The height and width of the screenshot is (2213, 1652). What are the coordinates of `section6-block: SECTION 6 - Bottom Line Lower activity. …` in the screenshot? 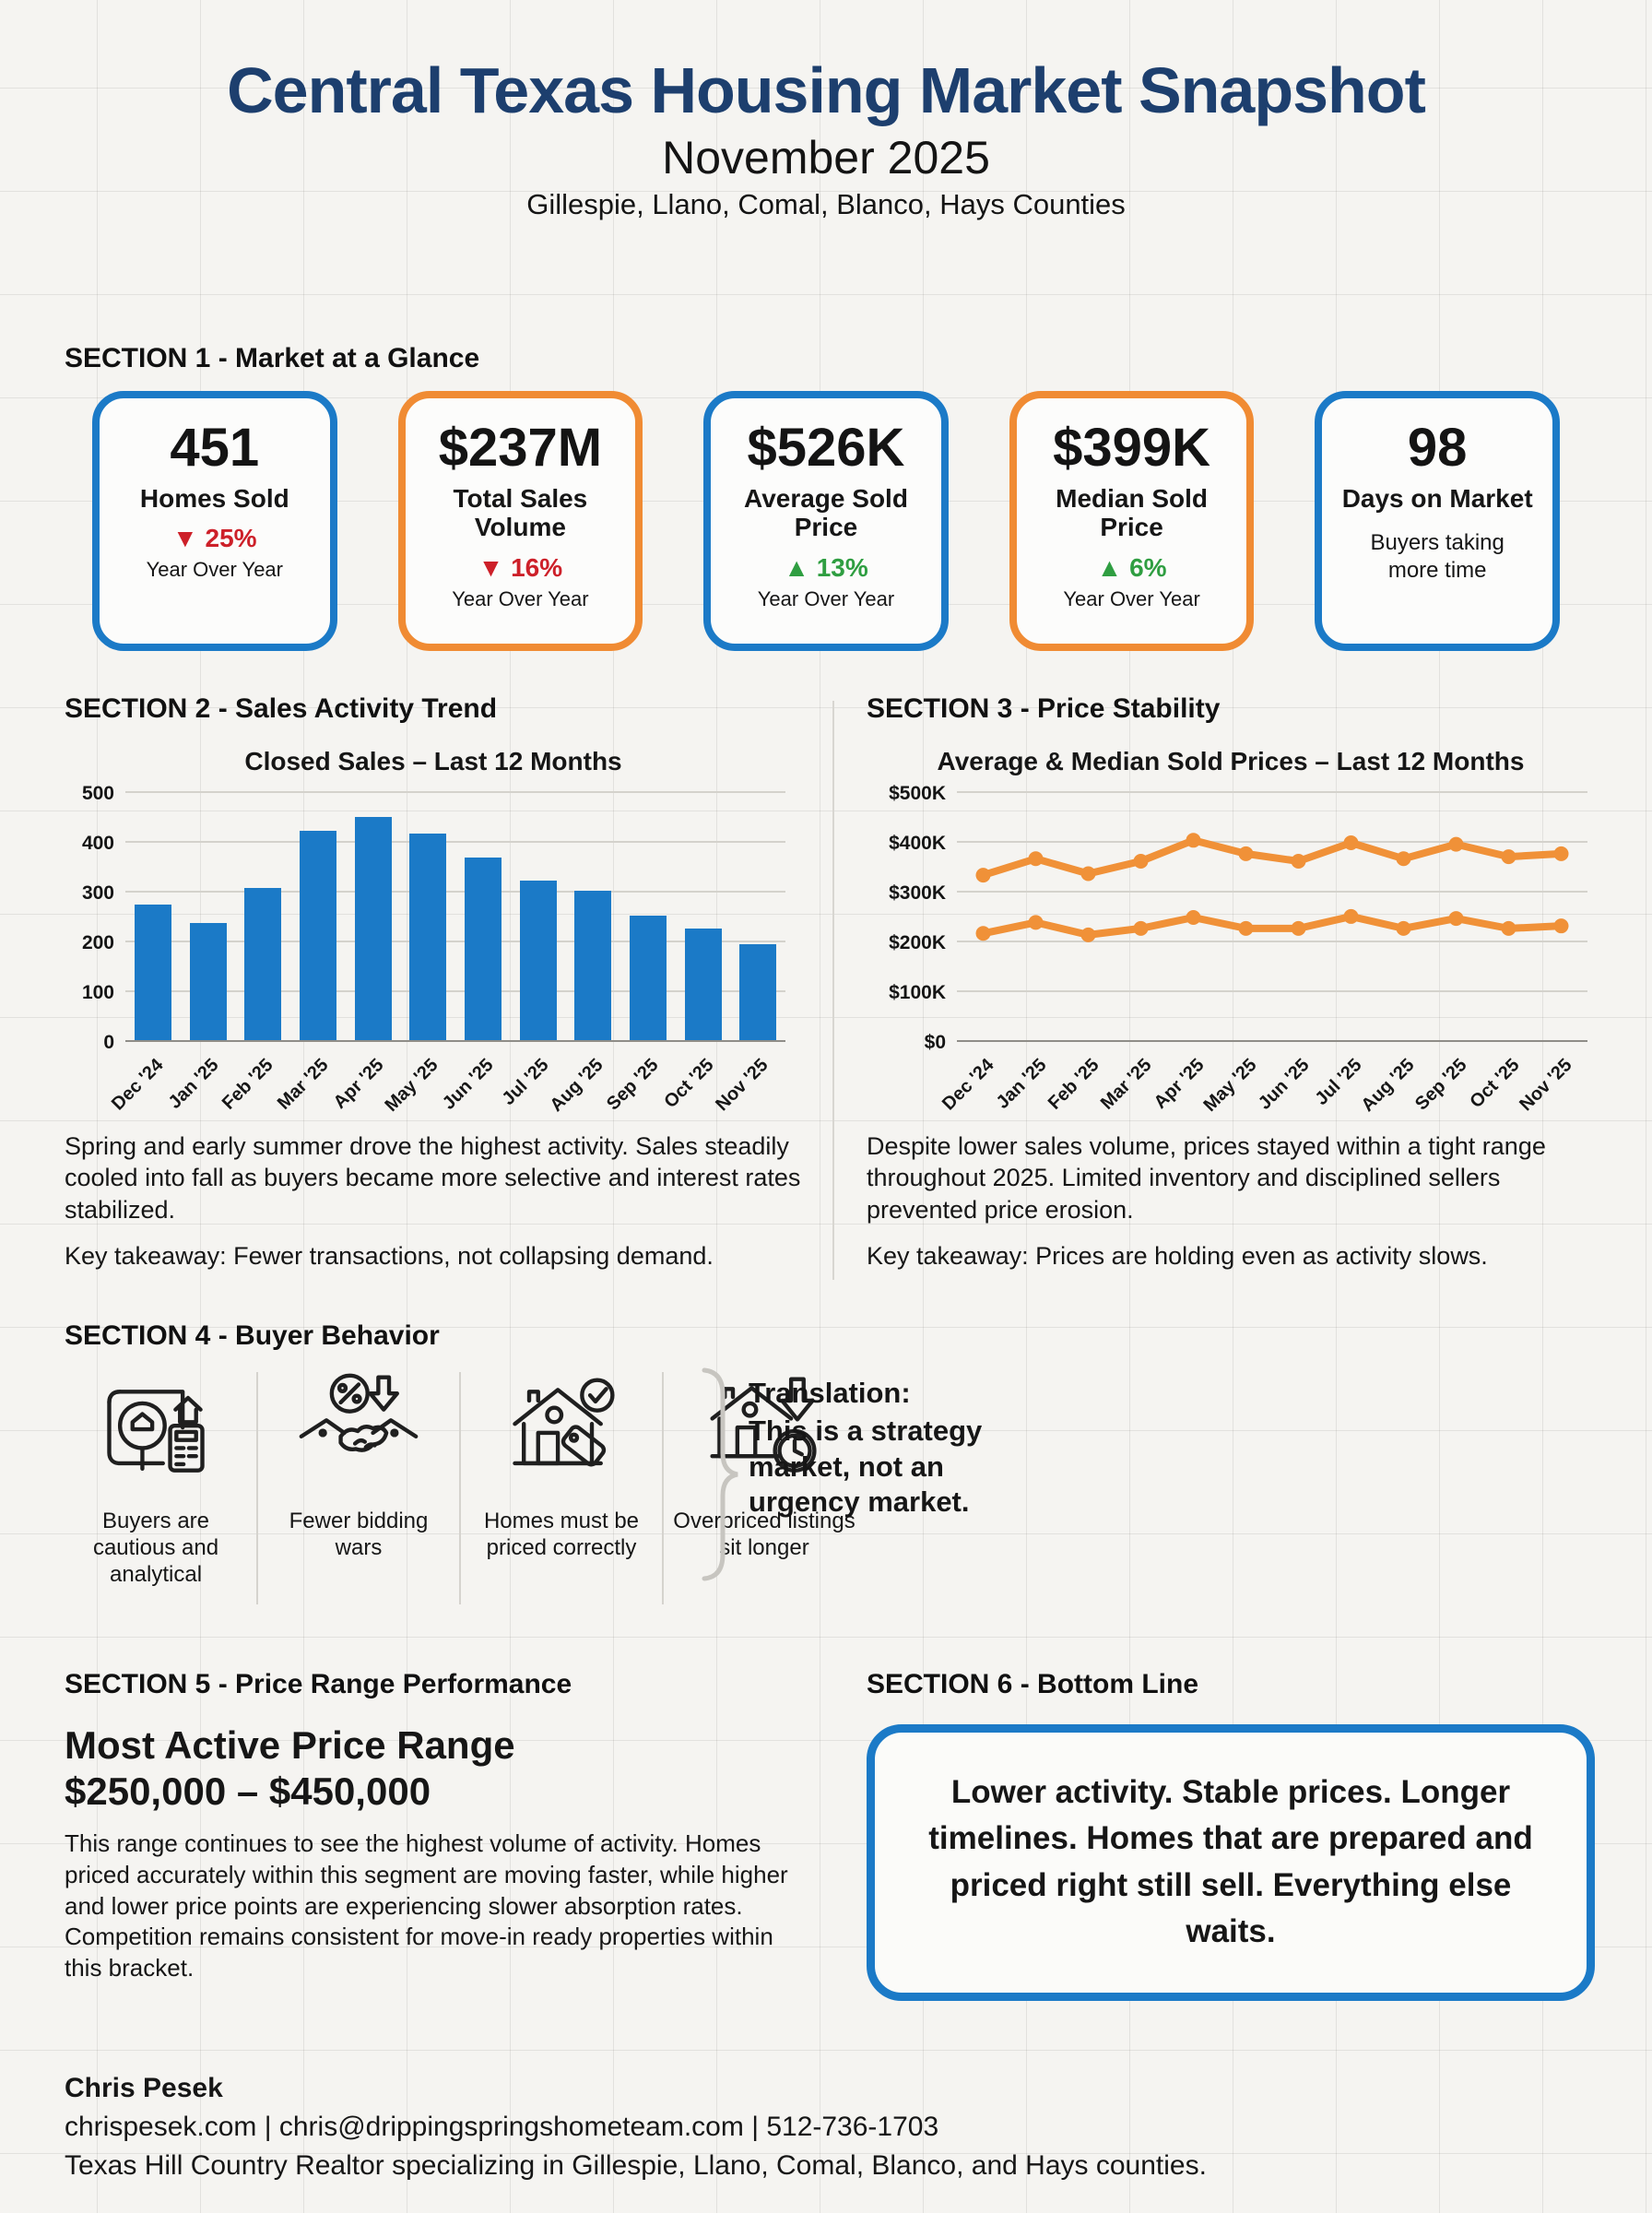 It's located at (1231, 1835).